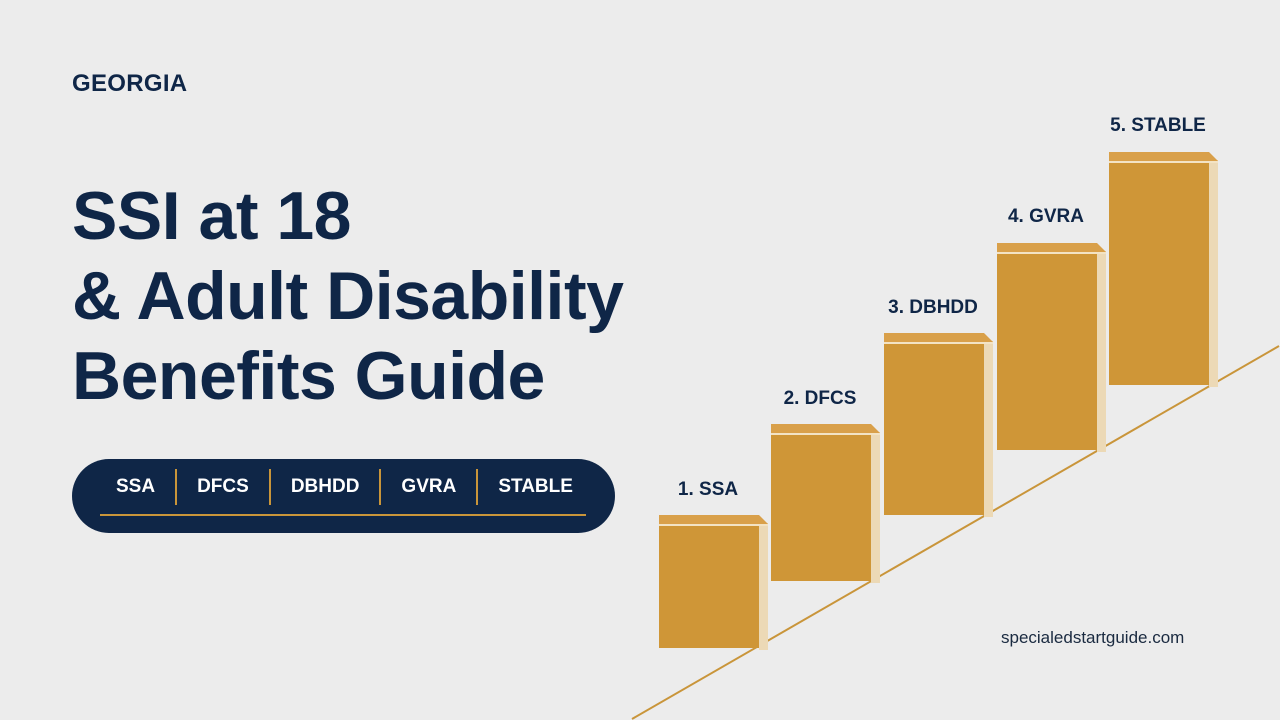 The width and height of the screenshot is (1280, 720). I want to click on step-label-4: 4. GVRA, so click(1046, 216).